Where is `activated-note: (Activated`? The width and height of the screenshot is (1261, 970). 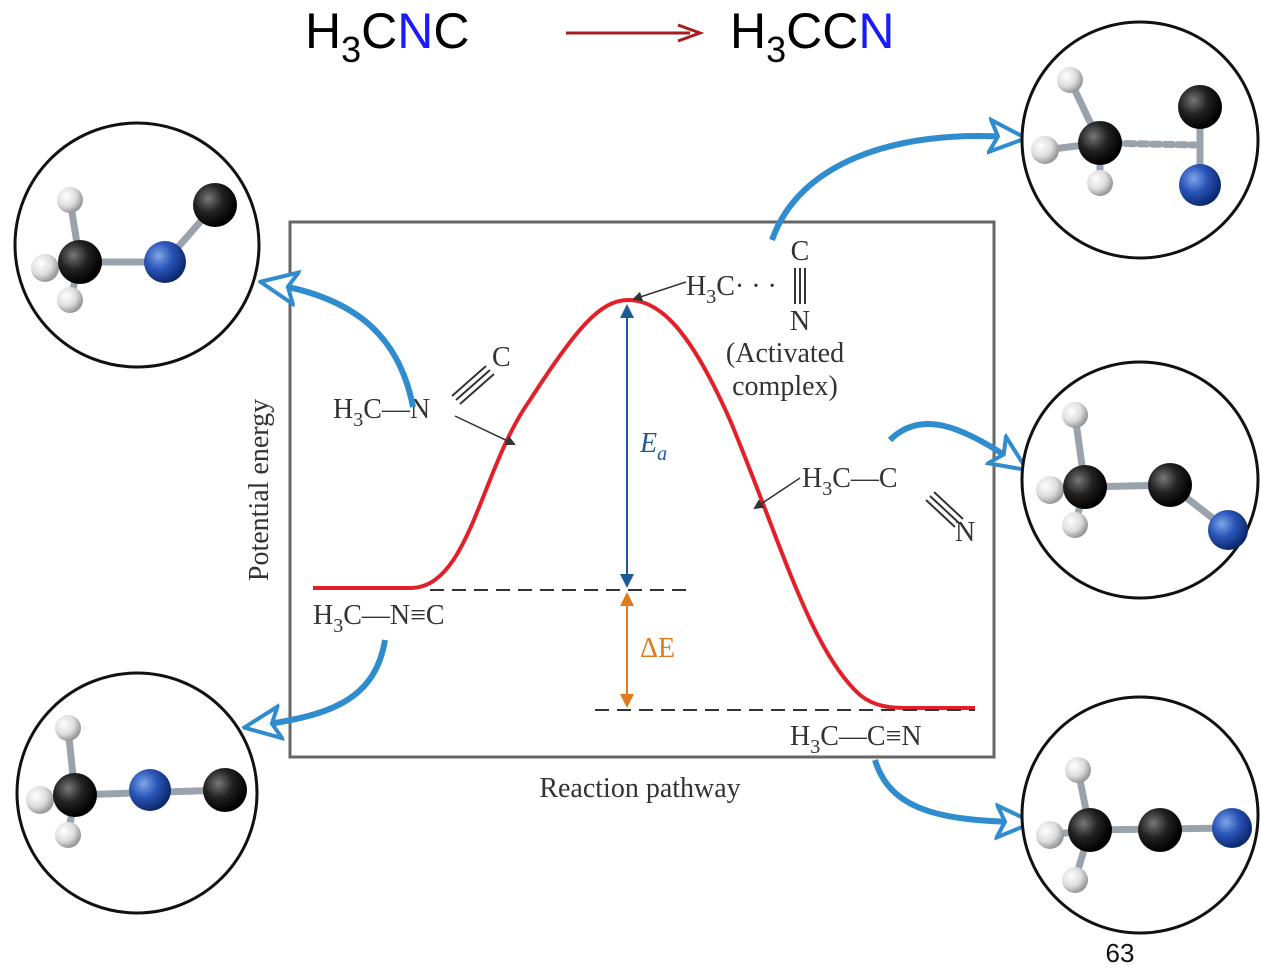 activated-note: (Activated is located at coordinates (785, 353).